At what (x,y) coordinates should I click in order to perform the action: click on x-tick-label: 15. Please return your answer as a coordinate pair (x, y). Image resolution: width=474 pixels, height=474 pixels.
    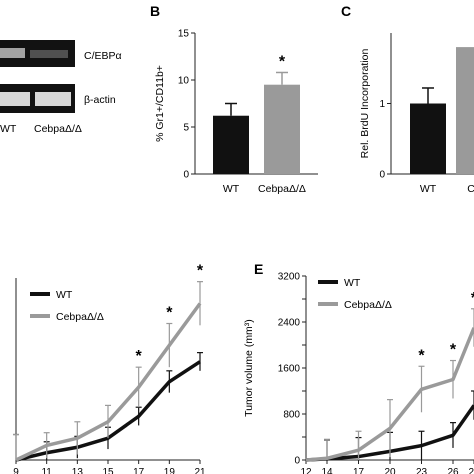
    Looking at the image, I should click on (108, 470).